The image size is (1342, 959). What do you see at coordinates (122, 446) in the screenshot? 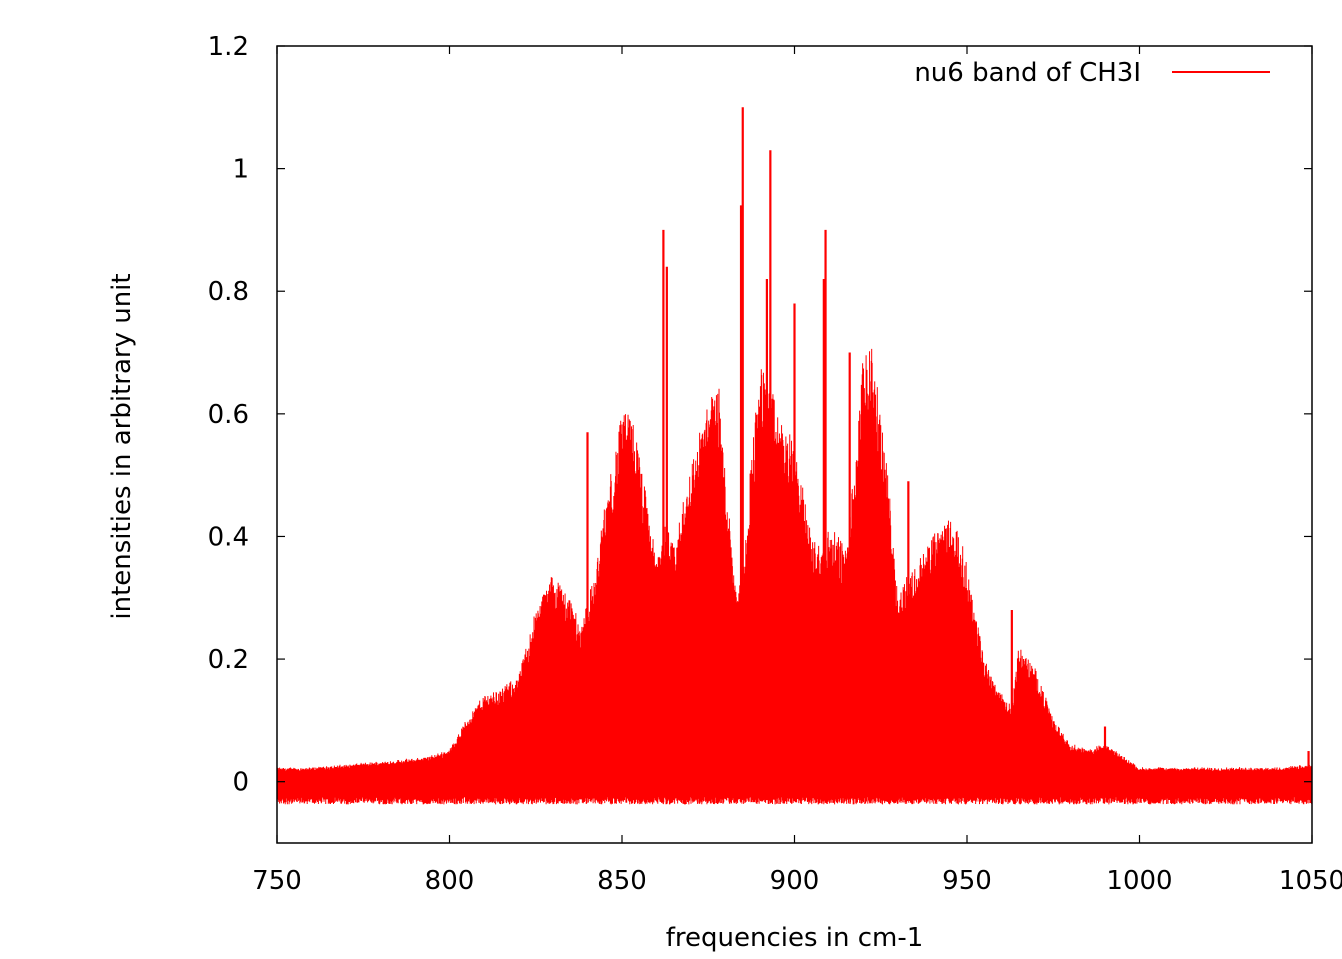
I see `y-axis-label: intensities in arbitrary unit` at bounding box center [122, 446].